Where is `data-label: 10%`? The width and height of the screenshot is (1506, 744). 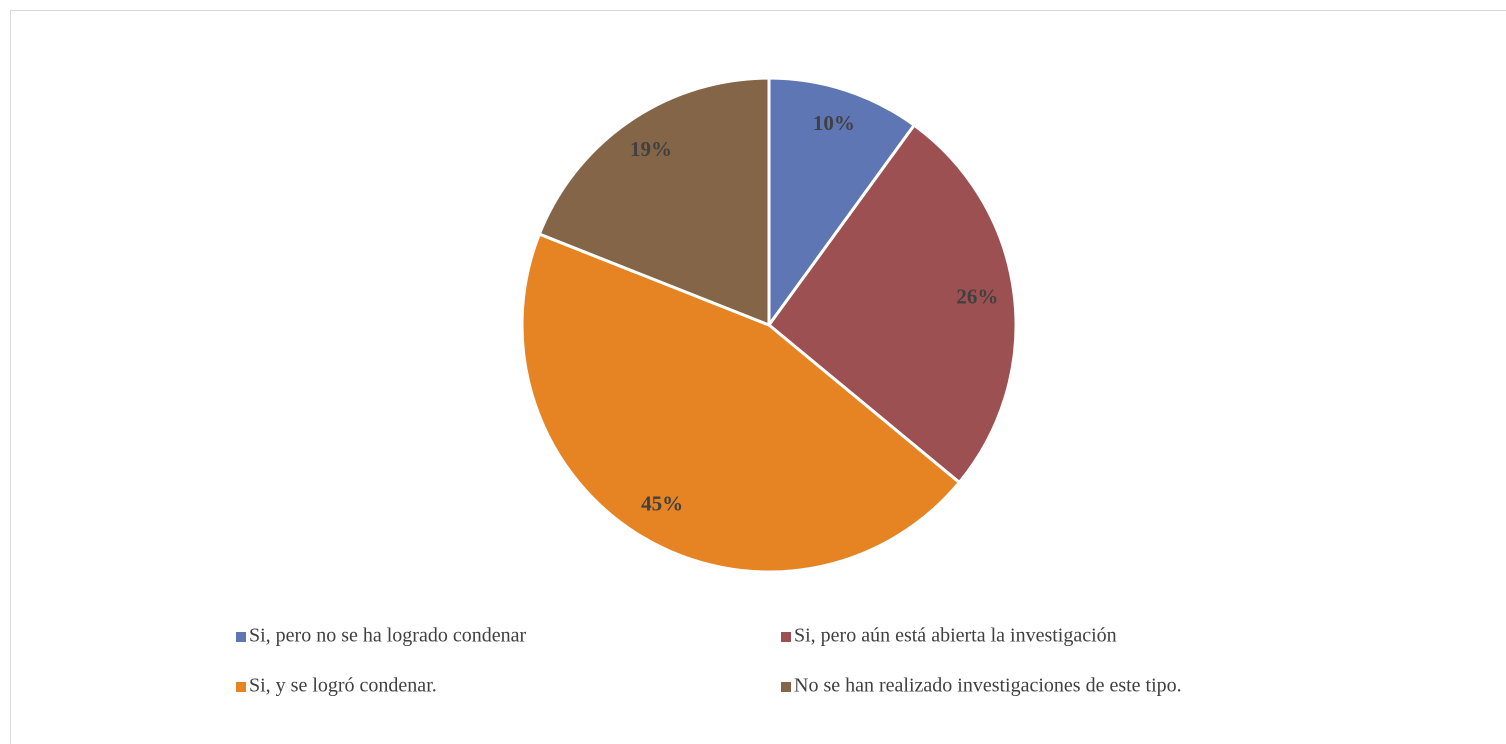
data-label: 10% is located at coordinates (834, 123).